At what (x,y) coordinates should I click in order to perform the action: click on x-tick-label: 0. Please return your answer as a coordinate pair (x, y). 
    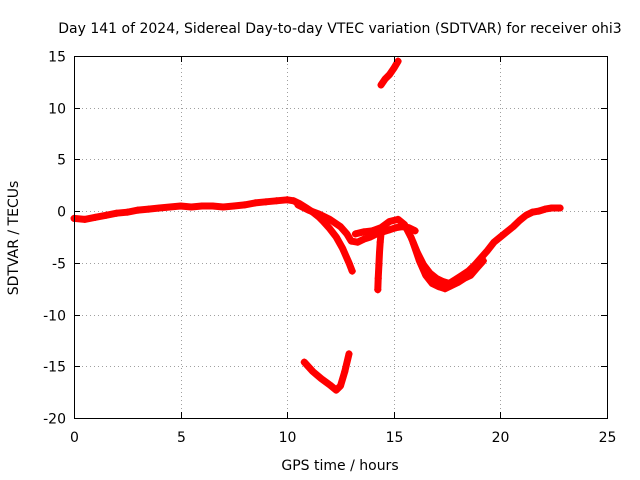
    Looking at the image, I should click on (74, 438).